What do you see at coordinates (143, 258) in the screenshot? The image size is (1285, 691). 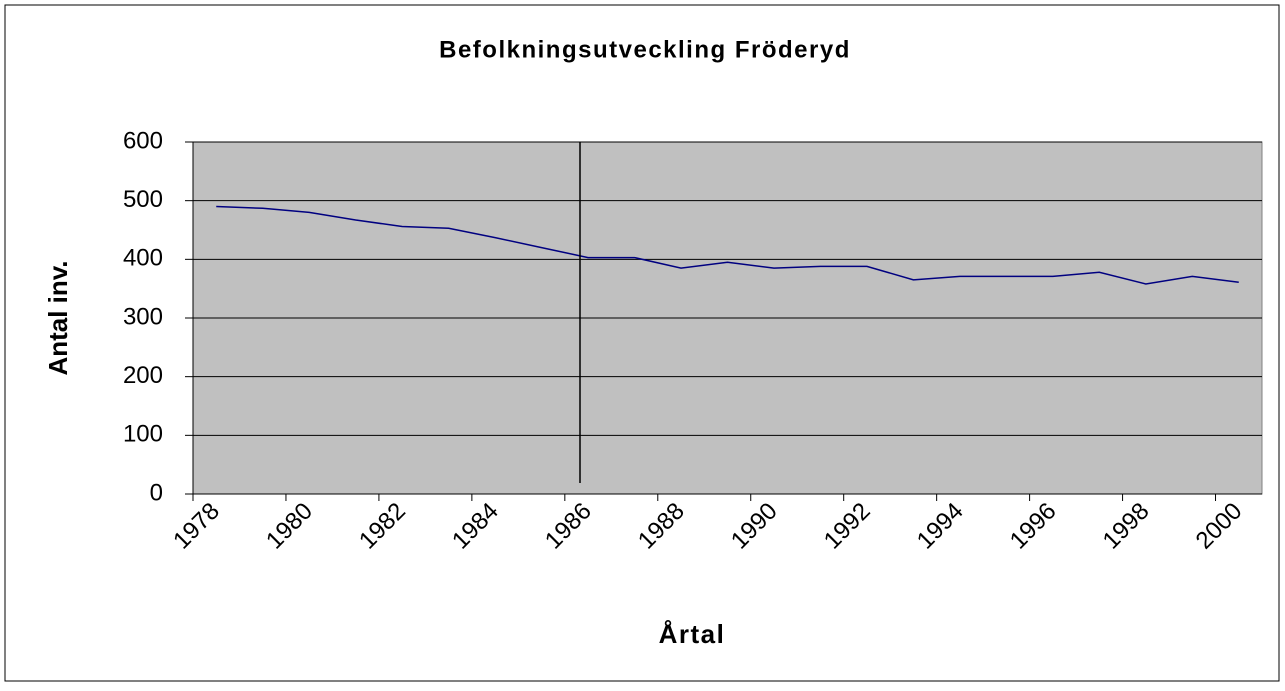 I see `y-tick-label: 400` at bounding box center [143, 258].